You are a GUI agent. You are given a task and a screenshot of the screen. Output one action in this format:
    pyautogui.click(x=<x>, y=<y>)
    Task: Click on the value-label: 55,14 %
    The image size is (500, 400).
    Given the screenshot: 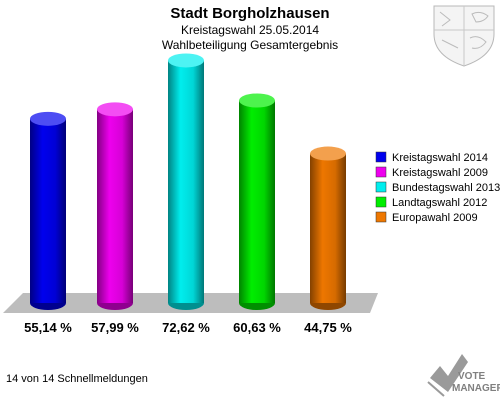 What is the action you would take?
    pyautogui.click(x=48, y=327)
    